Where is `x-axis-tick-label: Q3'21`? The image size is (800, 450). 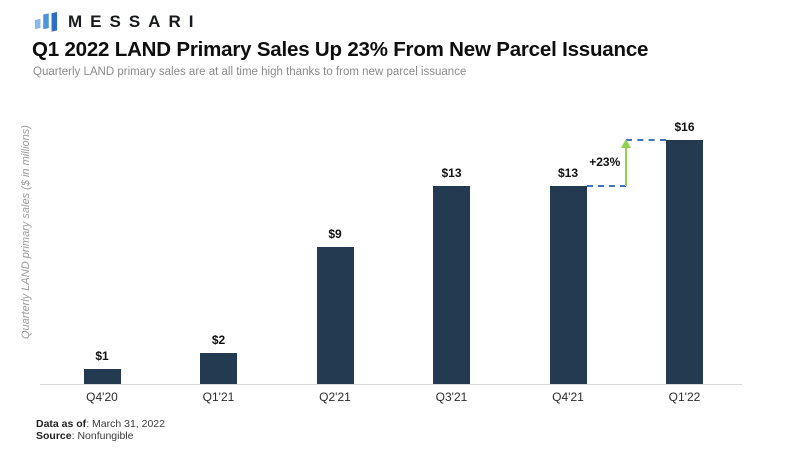 x-axis-tick-label: Q3'21 is located at coordinates (451, 397).